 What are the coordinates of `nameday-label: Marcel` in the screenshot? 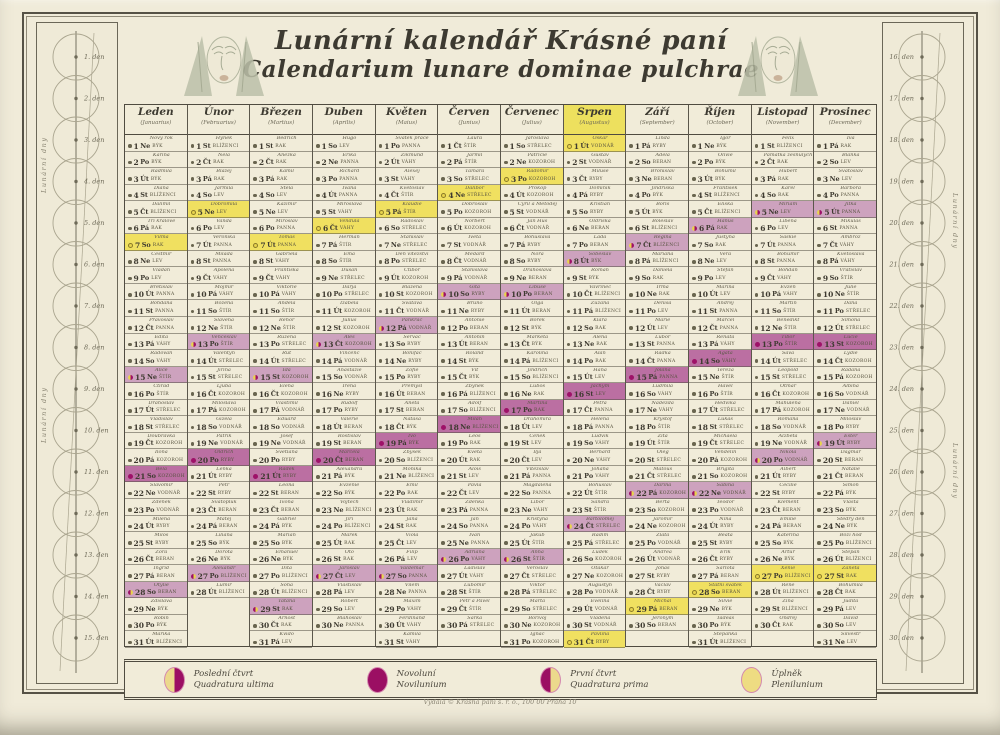 It's located at (725, 321).